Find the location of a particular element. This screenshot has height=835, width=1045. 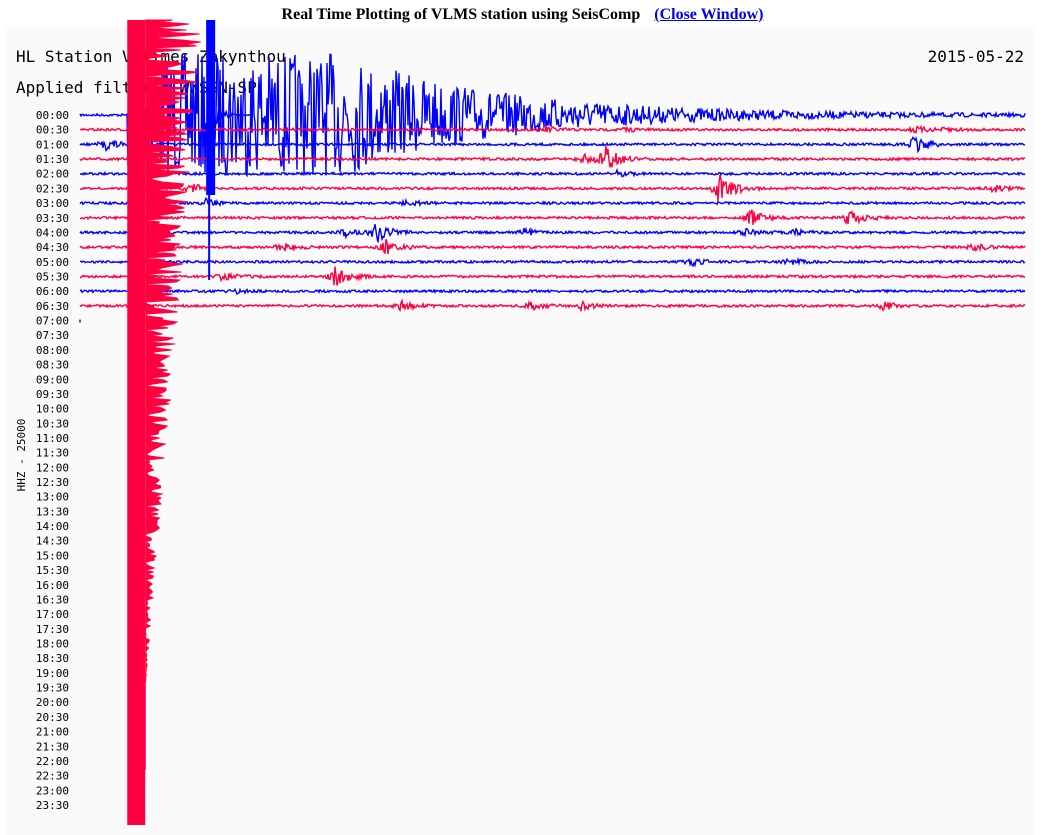

row-time-label: 21:30 is located at coordinates (52, 746).